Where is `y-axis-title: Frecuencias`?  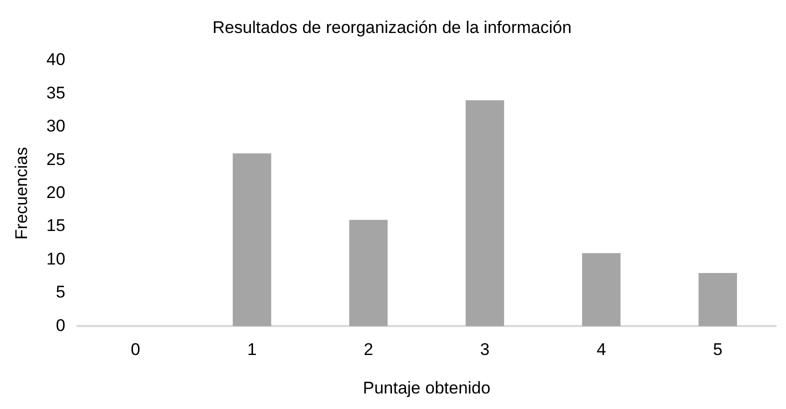 y-axis-title: Frecuencias is located at coordinates (21, 193).